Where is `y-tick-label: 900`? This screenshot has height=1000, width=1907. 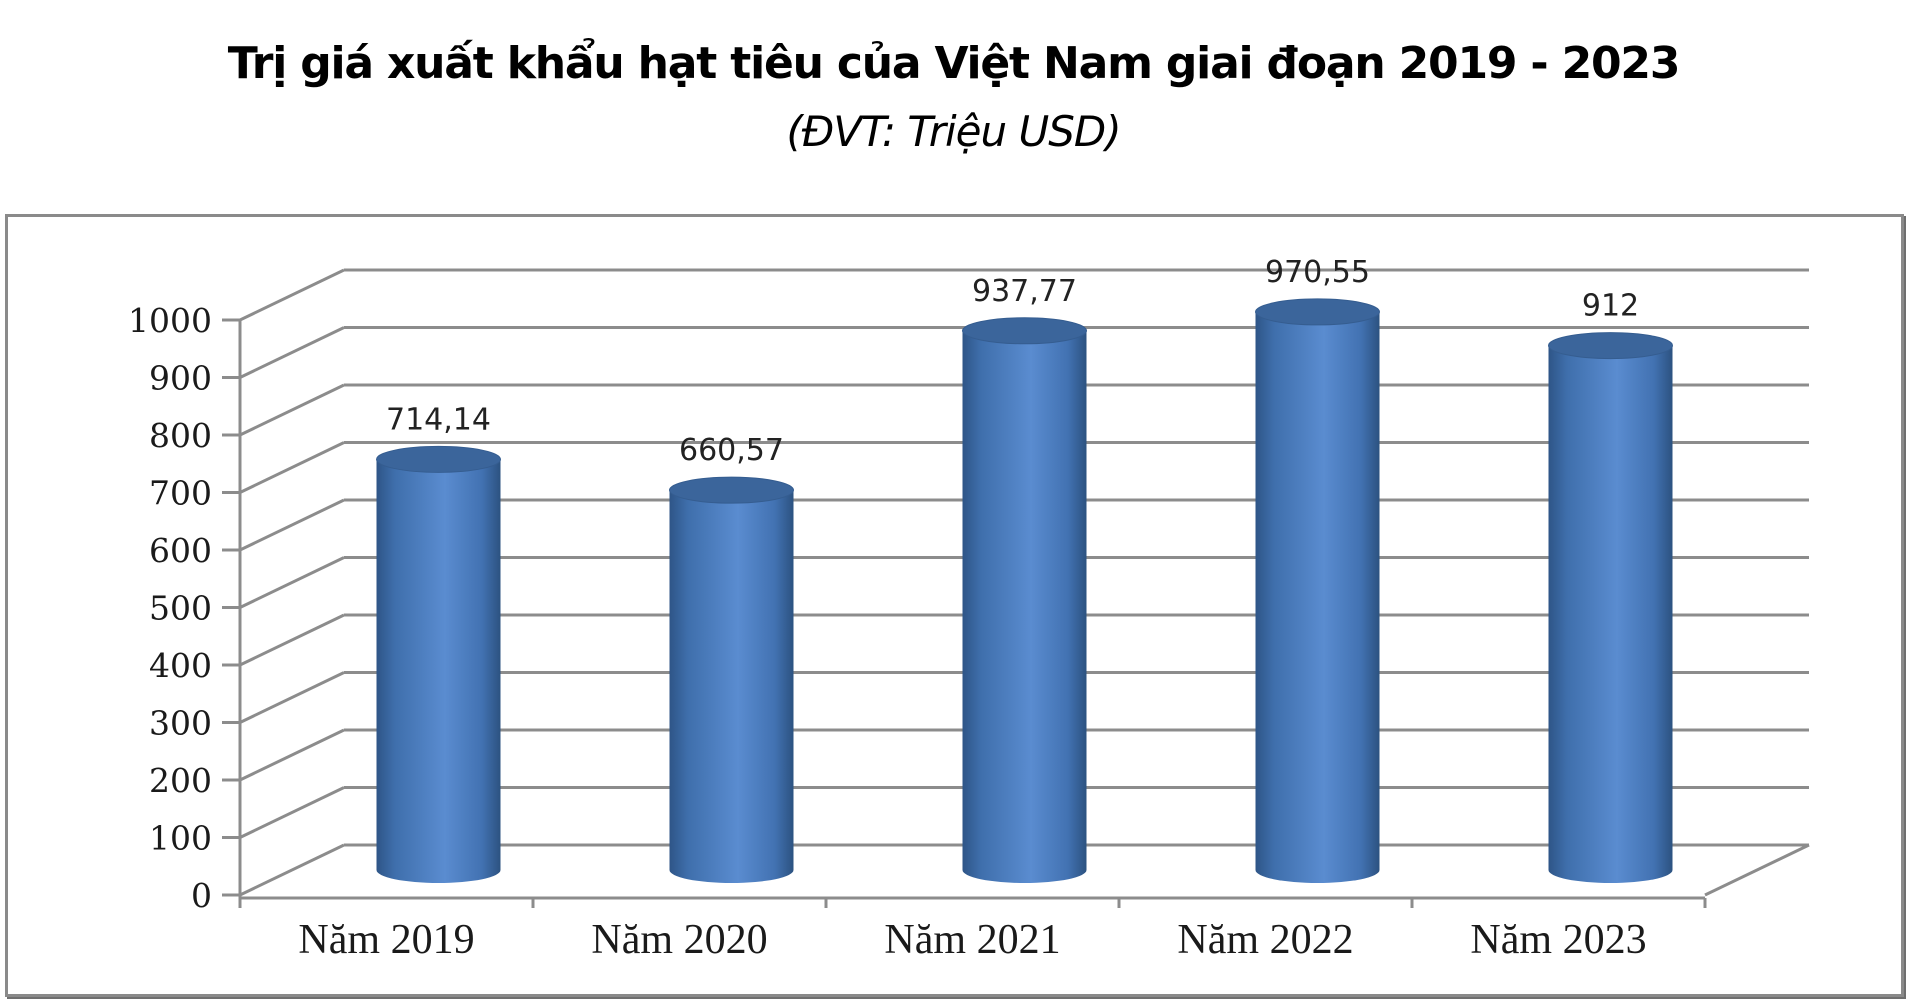 y-tick-label: 900 is located at coordinates (180, 378).